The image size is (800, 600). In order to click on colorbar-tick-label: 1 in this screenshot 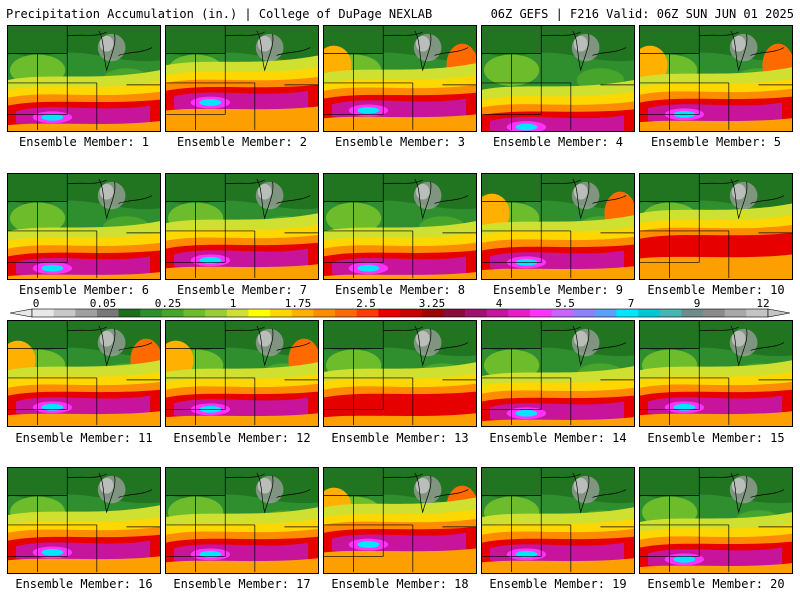, I will do `click(233, 303)`.